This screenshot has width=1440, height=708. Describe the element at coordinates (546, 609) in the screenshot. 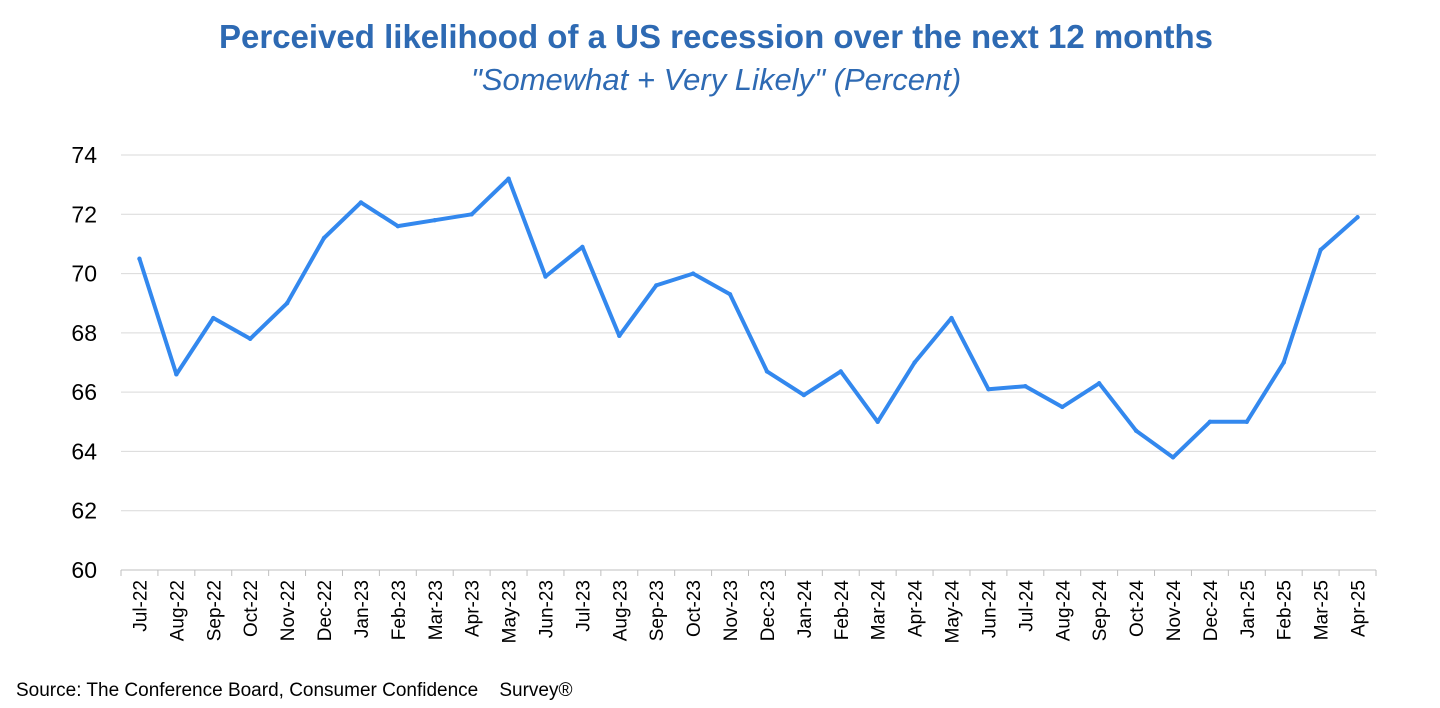

I see `x-tick-label: Jun-23` at that location.